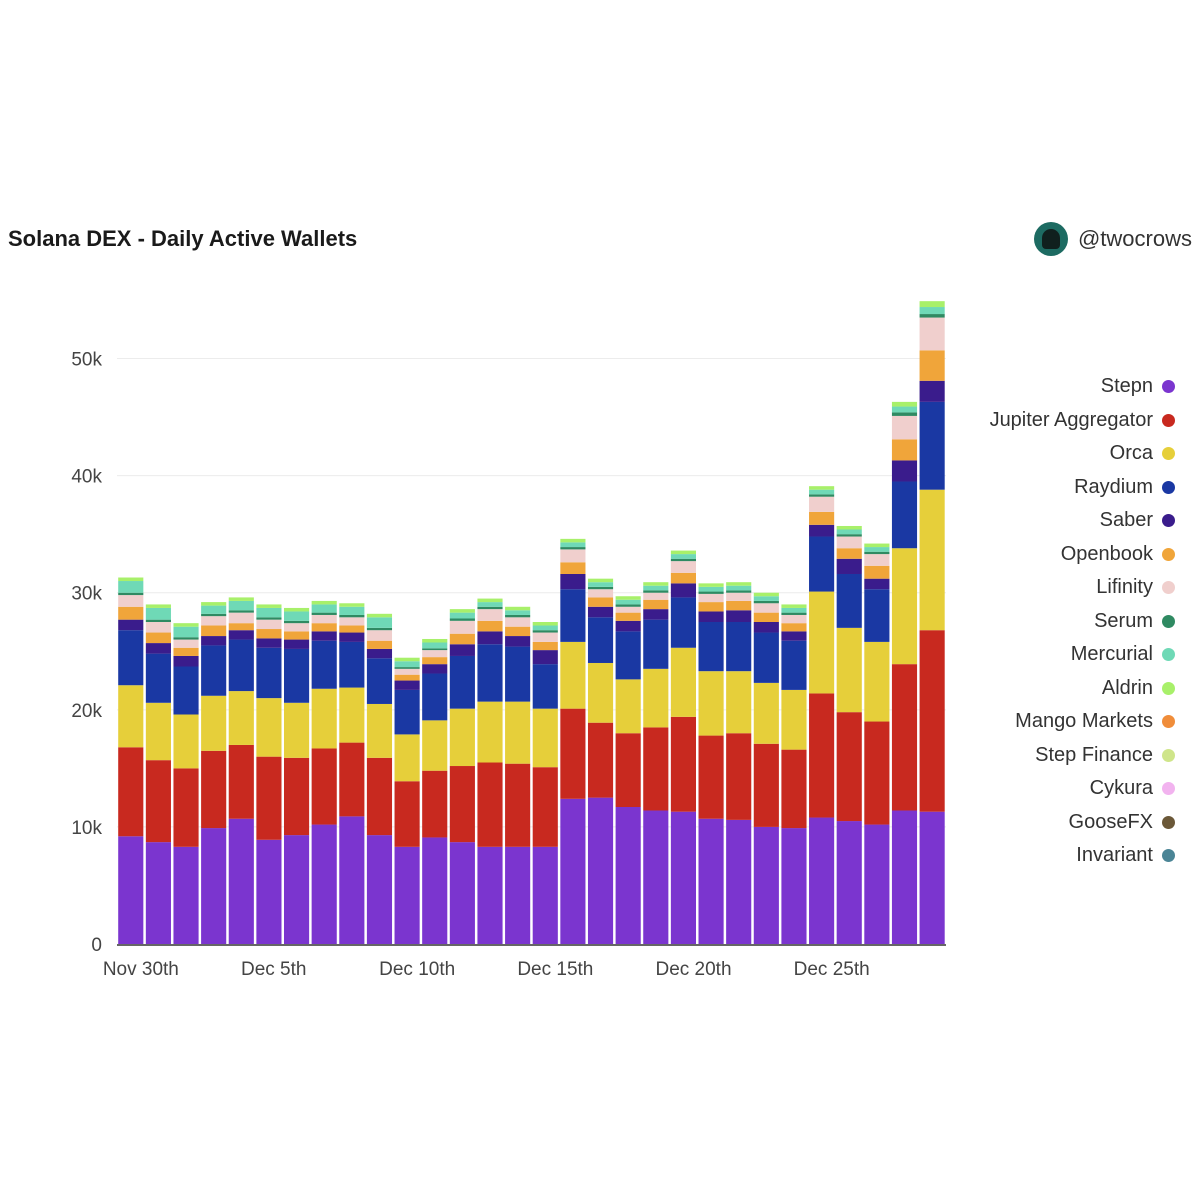  What do you see at coordinates (1052, 387) in the screenshot?
I see `legend-item: Stepn` at bounding box center [1052, 387].